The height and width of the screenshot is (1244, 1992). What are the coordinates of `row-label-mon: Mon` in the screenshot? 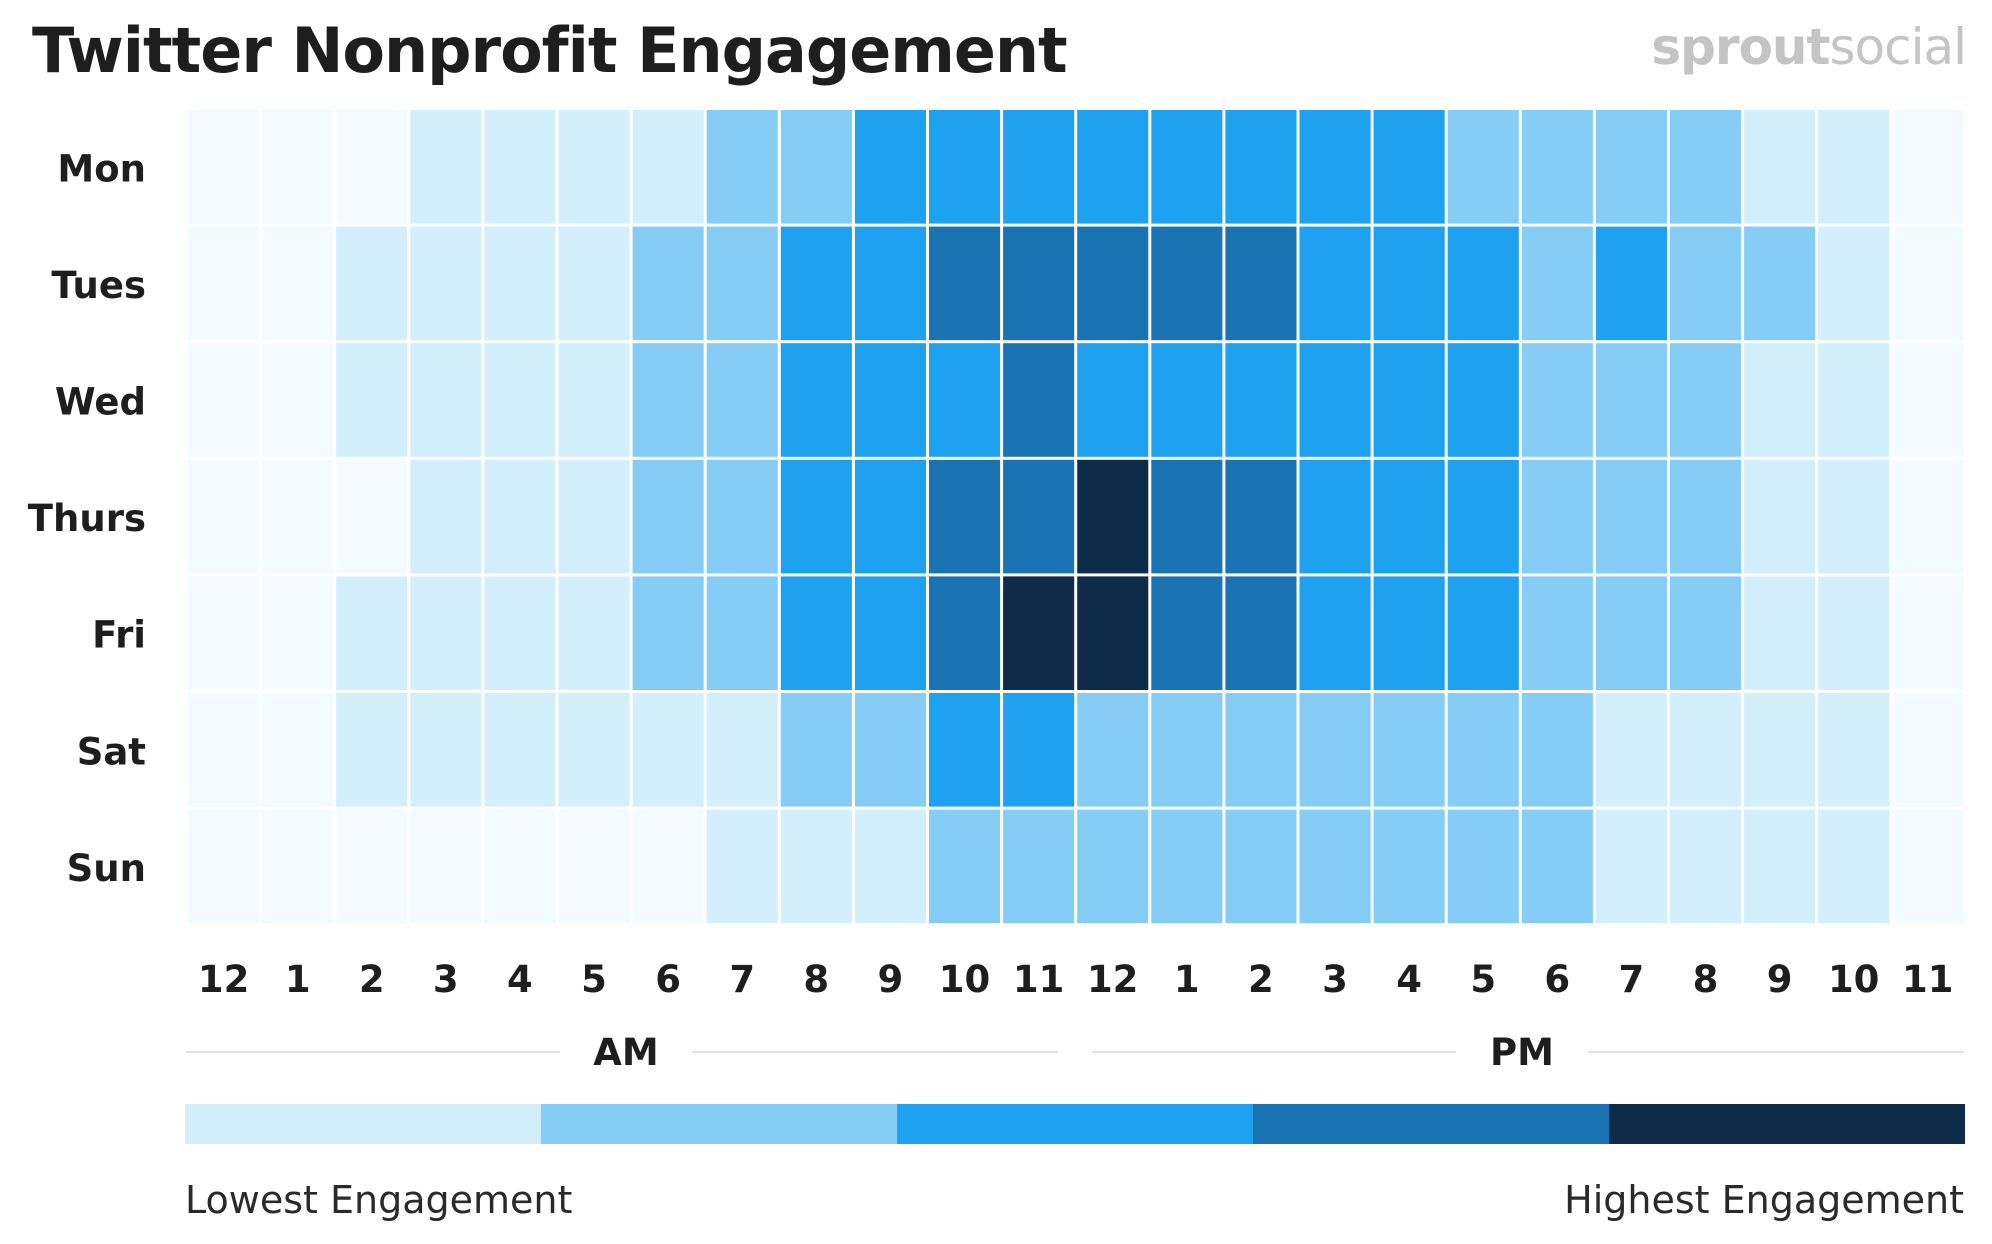 It's located at (101, 168).